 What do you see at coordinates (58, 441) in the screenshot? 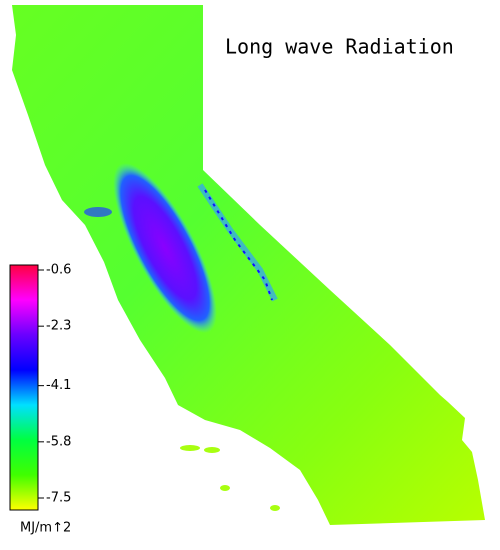
I see `colorbar-tick-label: -5.8` at bounding box center [58, 441].